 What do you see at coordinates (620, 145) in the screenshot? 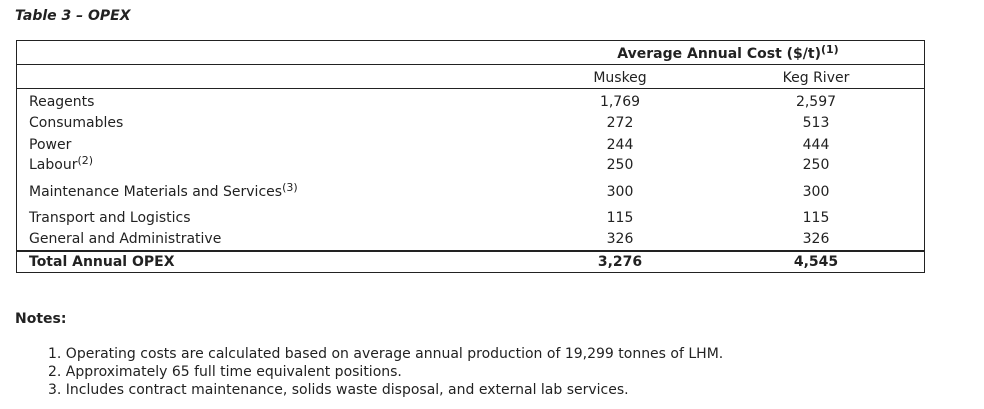
I see `cell: 244` at bounding box center [620, 145].